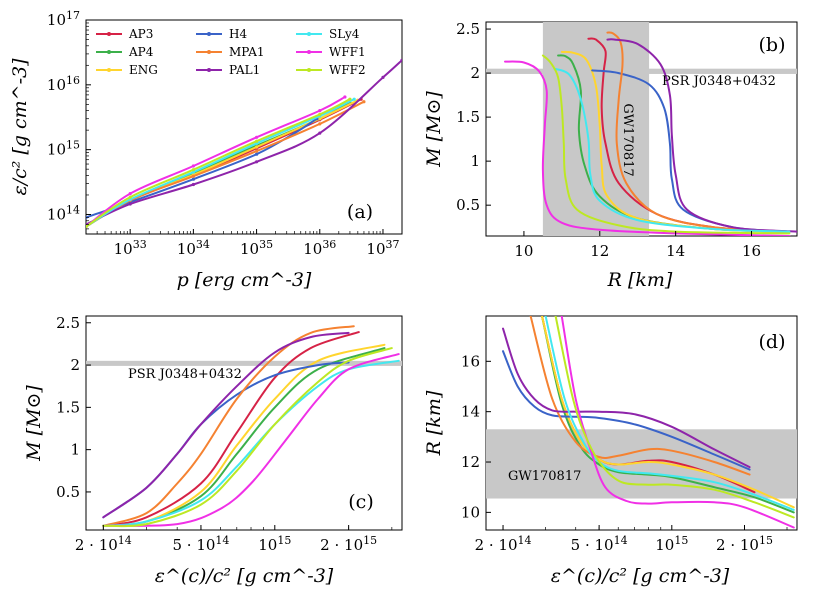 This screenshot has width=817, height=606. Describe the element at coordinates (63, 213) in the screenshot. I see `panel-a-y-tick-label: 1014` at that location.